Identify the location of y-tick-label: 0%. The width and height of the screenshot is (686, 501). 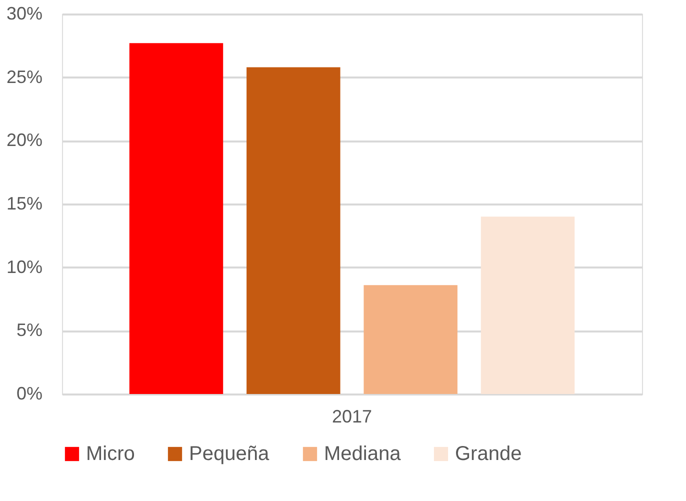
(29, 394).